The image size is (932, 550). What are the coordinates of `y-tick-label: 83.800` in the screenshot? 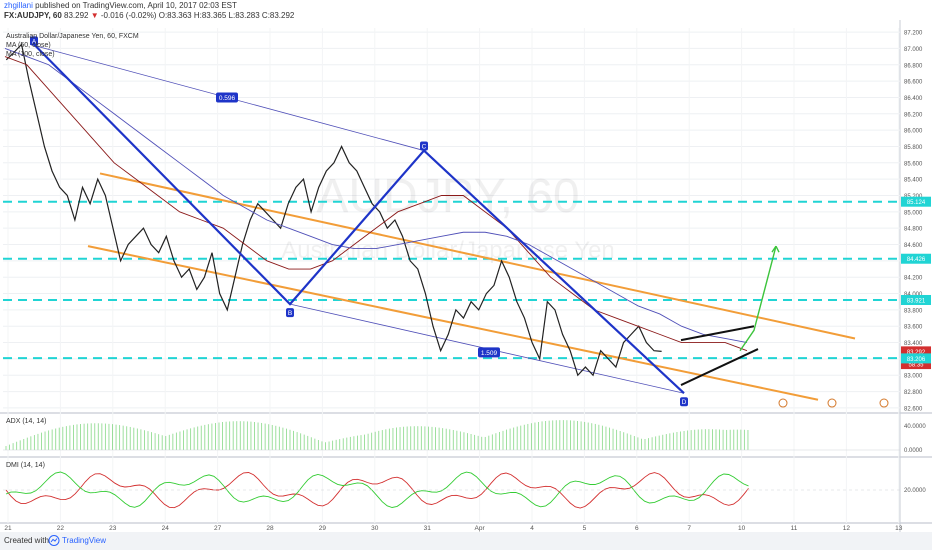 It's located at (913, 311).